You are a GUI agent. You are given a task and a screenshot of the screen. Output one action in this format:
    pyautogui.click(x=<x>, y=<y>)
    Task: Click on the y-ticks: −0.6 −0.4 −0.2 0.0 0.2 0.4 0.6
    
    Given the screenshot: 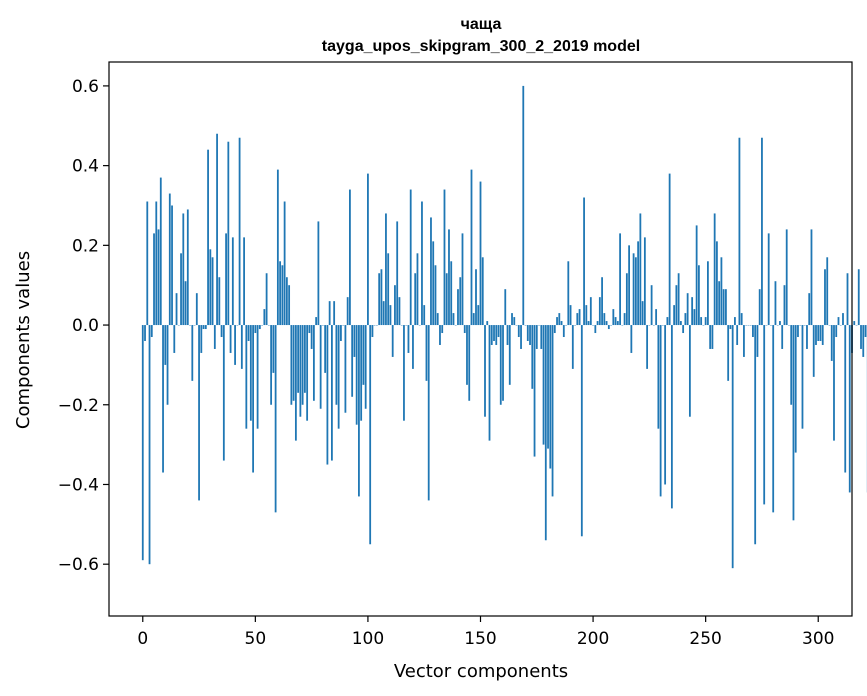 What is the action you would take?
    pyautogui.click(x=83, y=326)
    